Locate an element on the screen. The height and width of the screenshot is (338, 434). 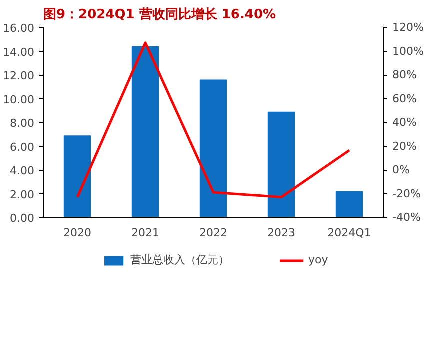
legend-label: yoy is located at coordinates (318, 260).